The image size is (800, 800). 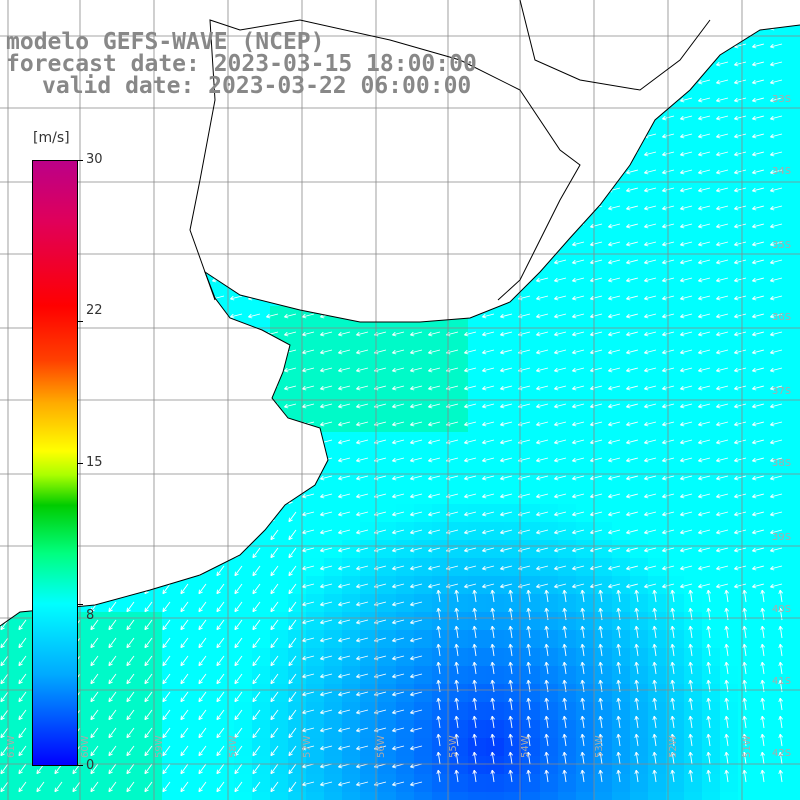 What do you see at coordinates (90, 615) in the screenshot?
I see `colorbar-tick-label: 8` at bounding box center [90, 615].